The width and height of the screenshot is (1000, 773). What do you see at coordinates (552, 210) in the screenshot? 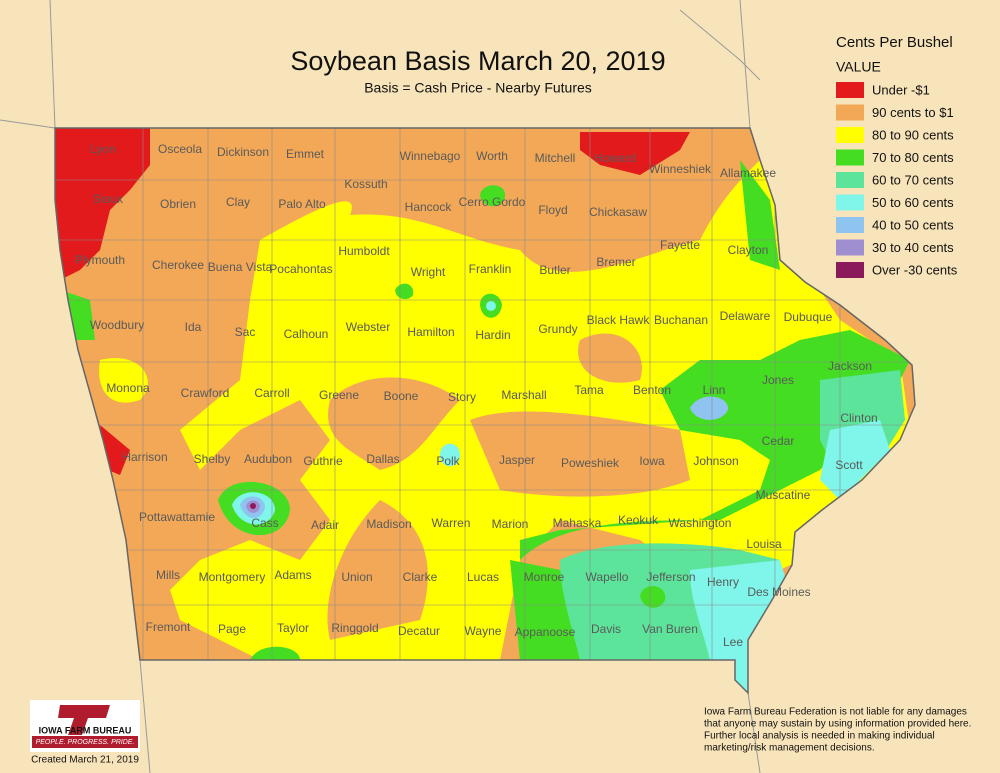
I see `county-label: Floyd` at bounding box center [552, 210].